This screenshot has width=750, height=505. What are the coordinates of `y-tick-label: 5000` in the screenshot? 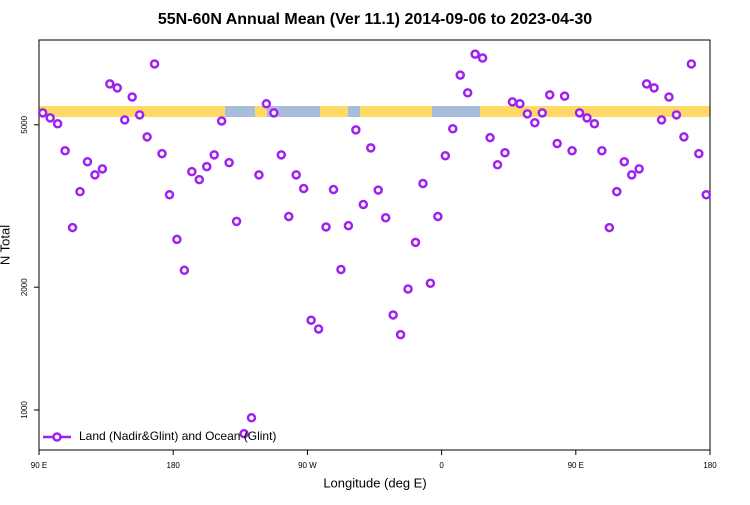 It's located at (24, 124).